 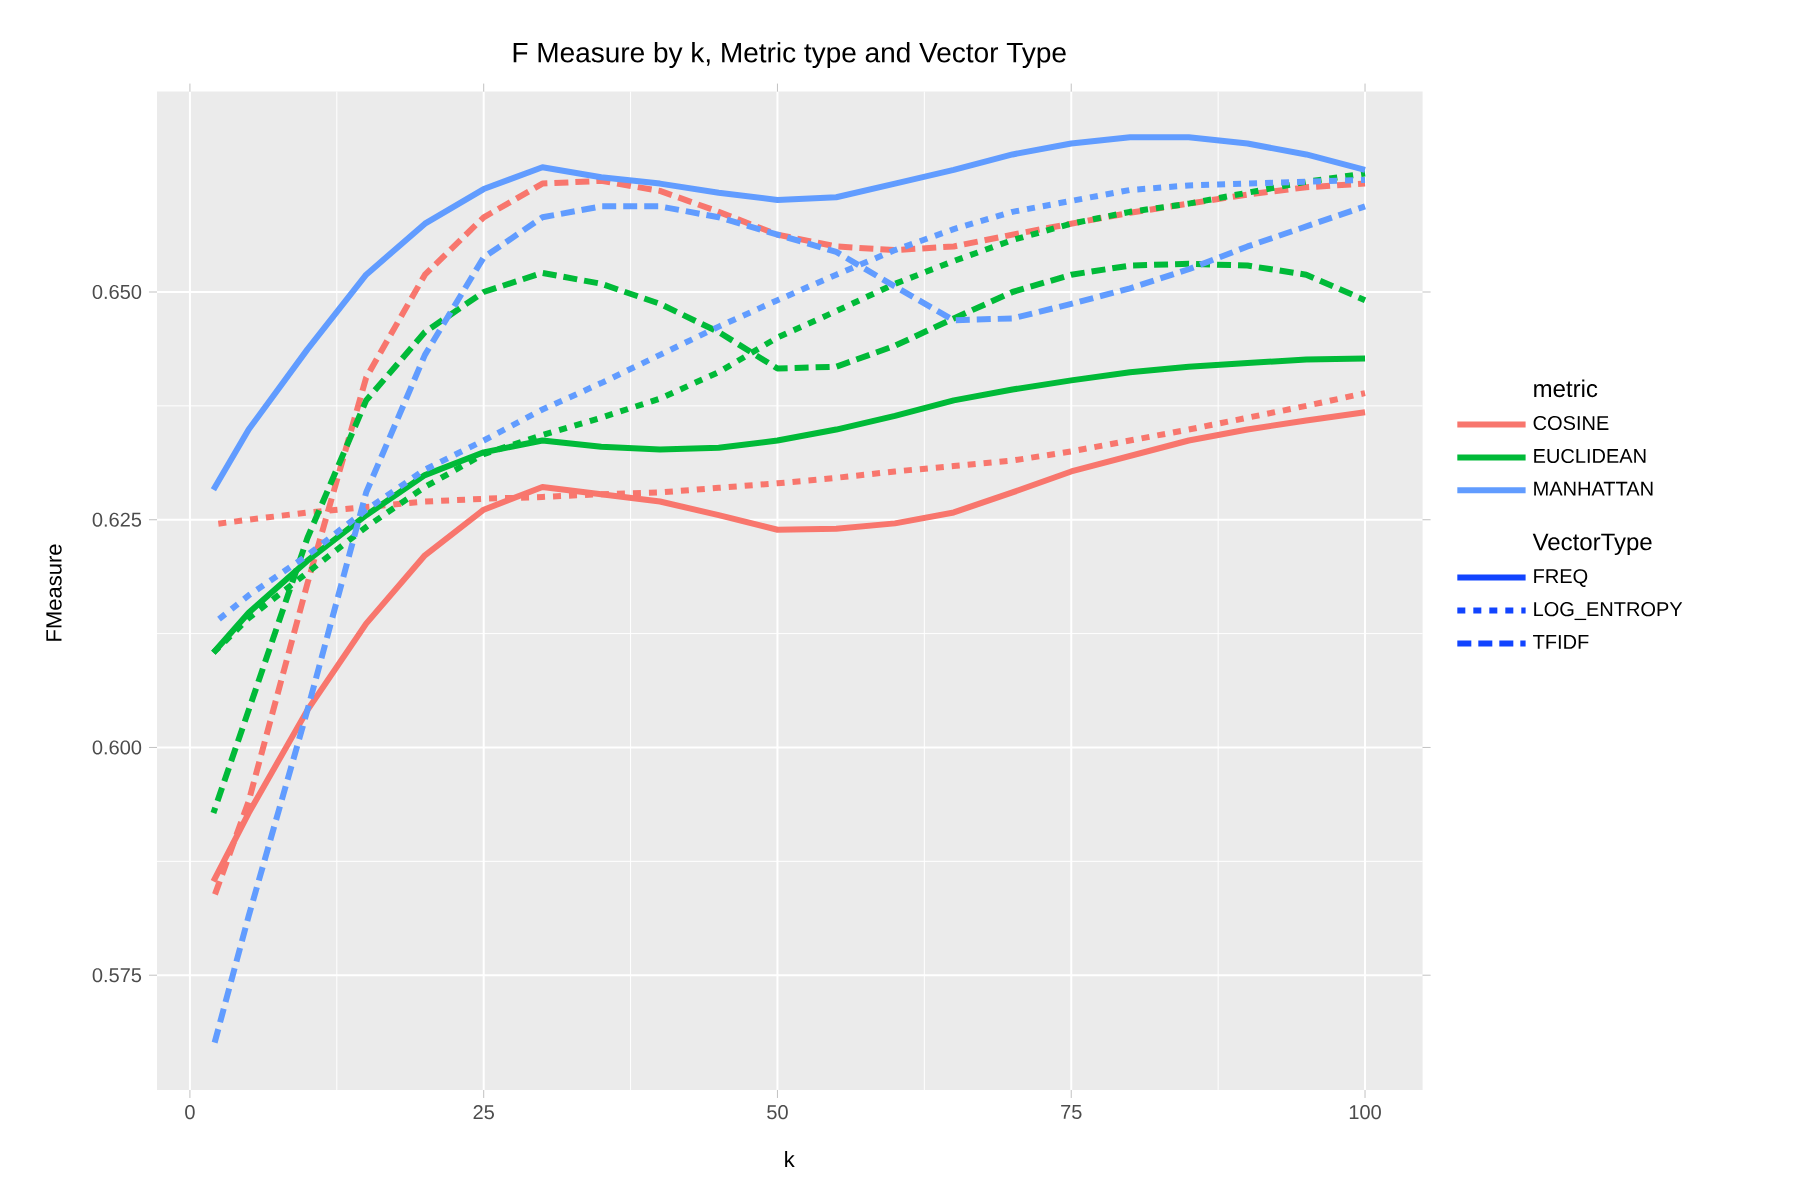 What do you see at coordinates (1071, 1112) in the screenshot?
I see `x-tick-label: 75` at bounding box center [1071, 1112].